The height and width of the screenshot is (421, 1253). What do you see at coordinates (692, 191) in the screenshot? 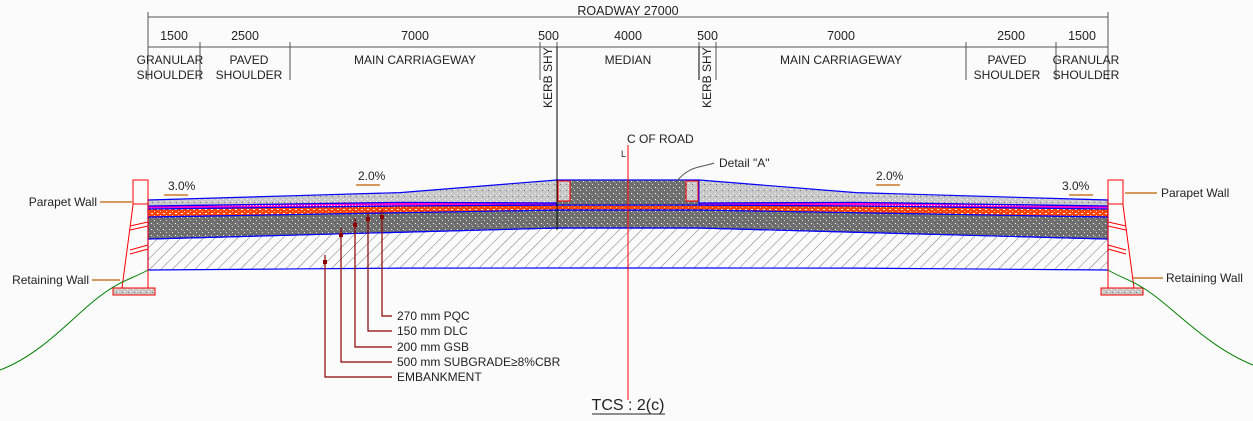
I see `median-kerb-right` at bounding box center [692, 191].